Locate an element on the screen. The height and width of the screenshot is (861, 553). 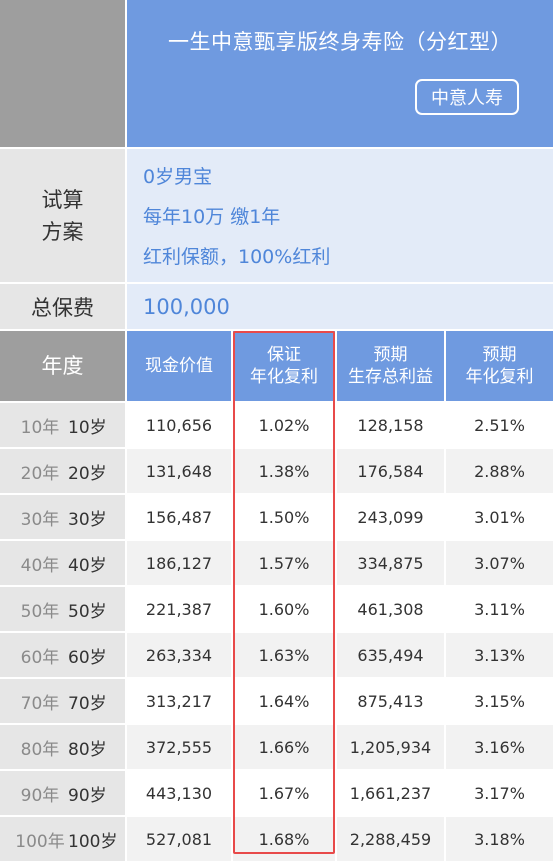
insured-age: 30岁 is located at coordinates (87, 519).